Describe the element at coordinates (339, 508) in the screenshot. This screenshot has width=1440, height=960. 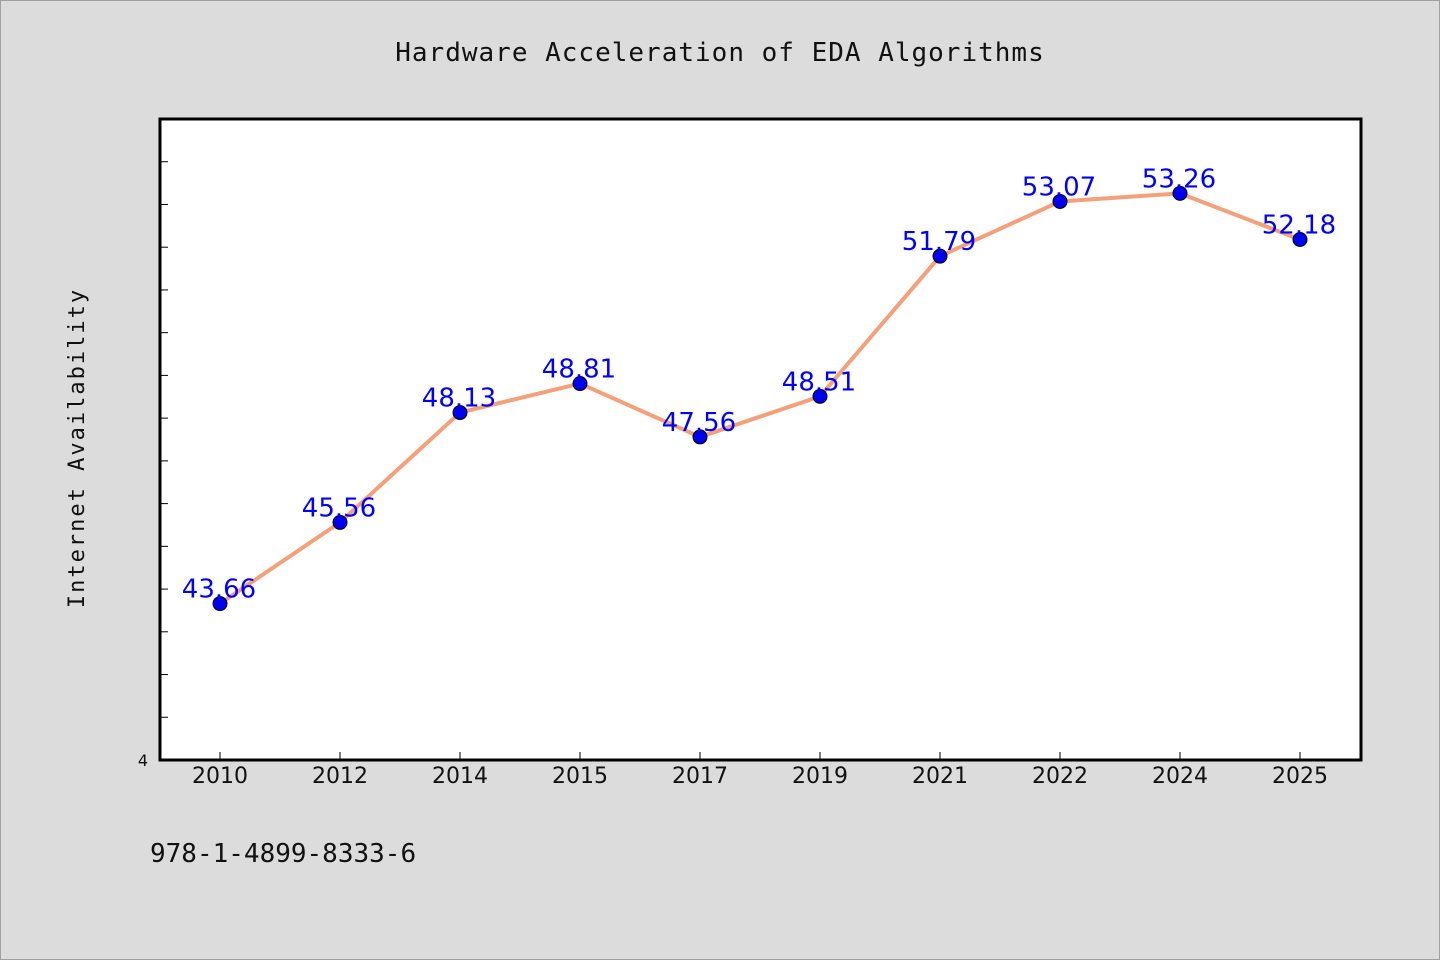
I see `data-label: 45.56` at that location.